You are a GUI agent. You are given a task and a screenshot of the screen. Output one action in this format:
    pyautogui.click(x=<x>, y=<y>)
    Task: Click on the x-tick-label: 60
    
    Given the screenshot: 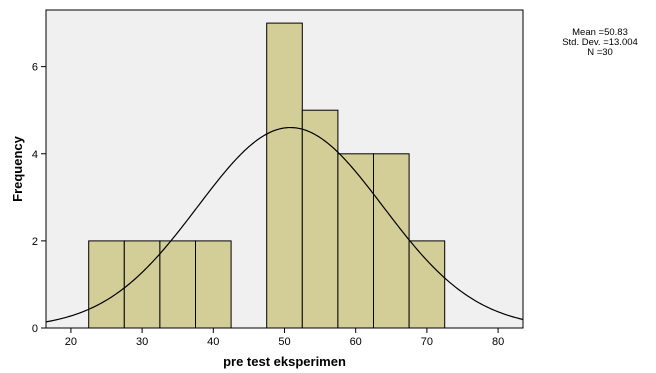 What is the action you would take?
    pyautogui.click(x=356, y=342)
    